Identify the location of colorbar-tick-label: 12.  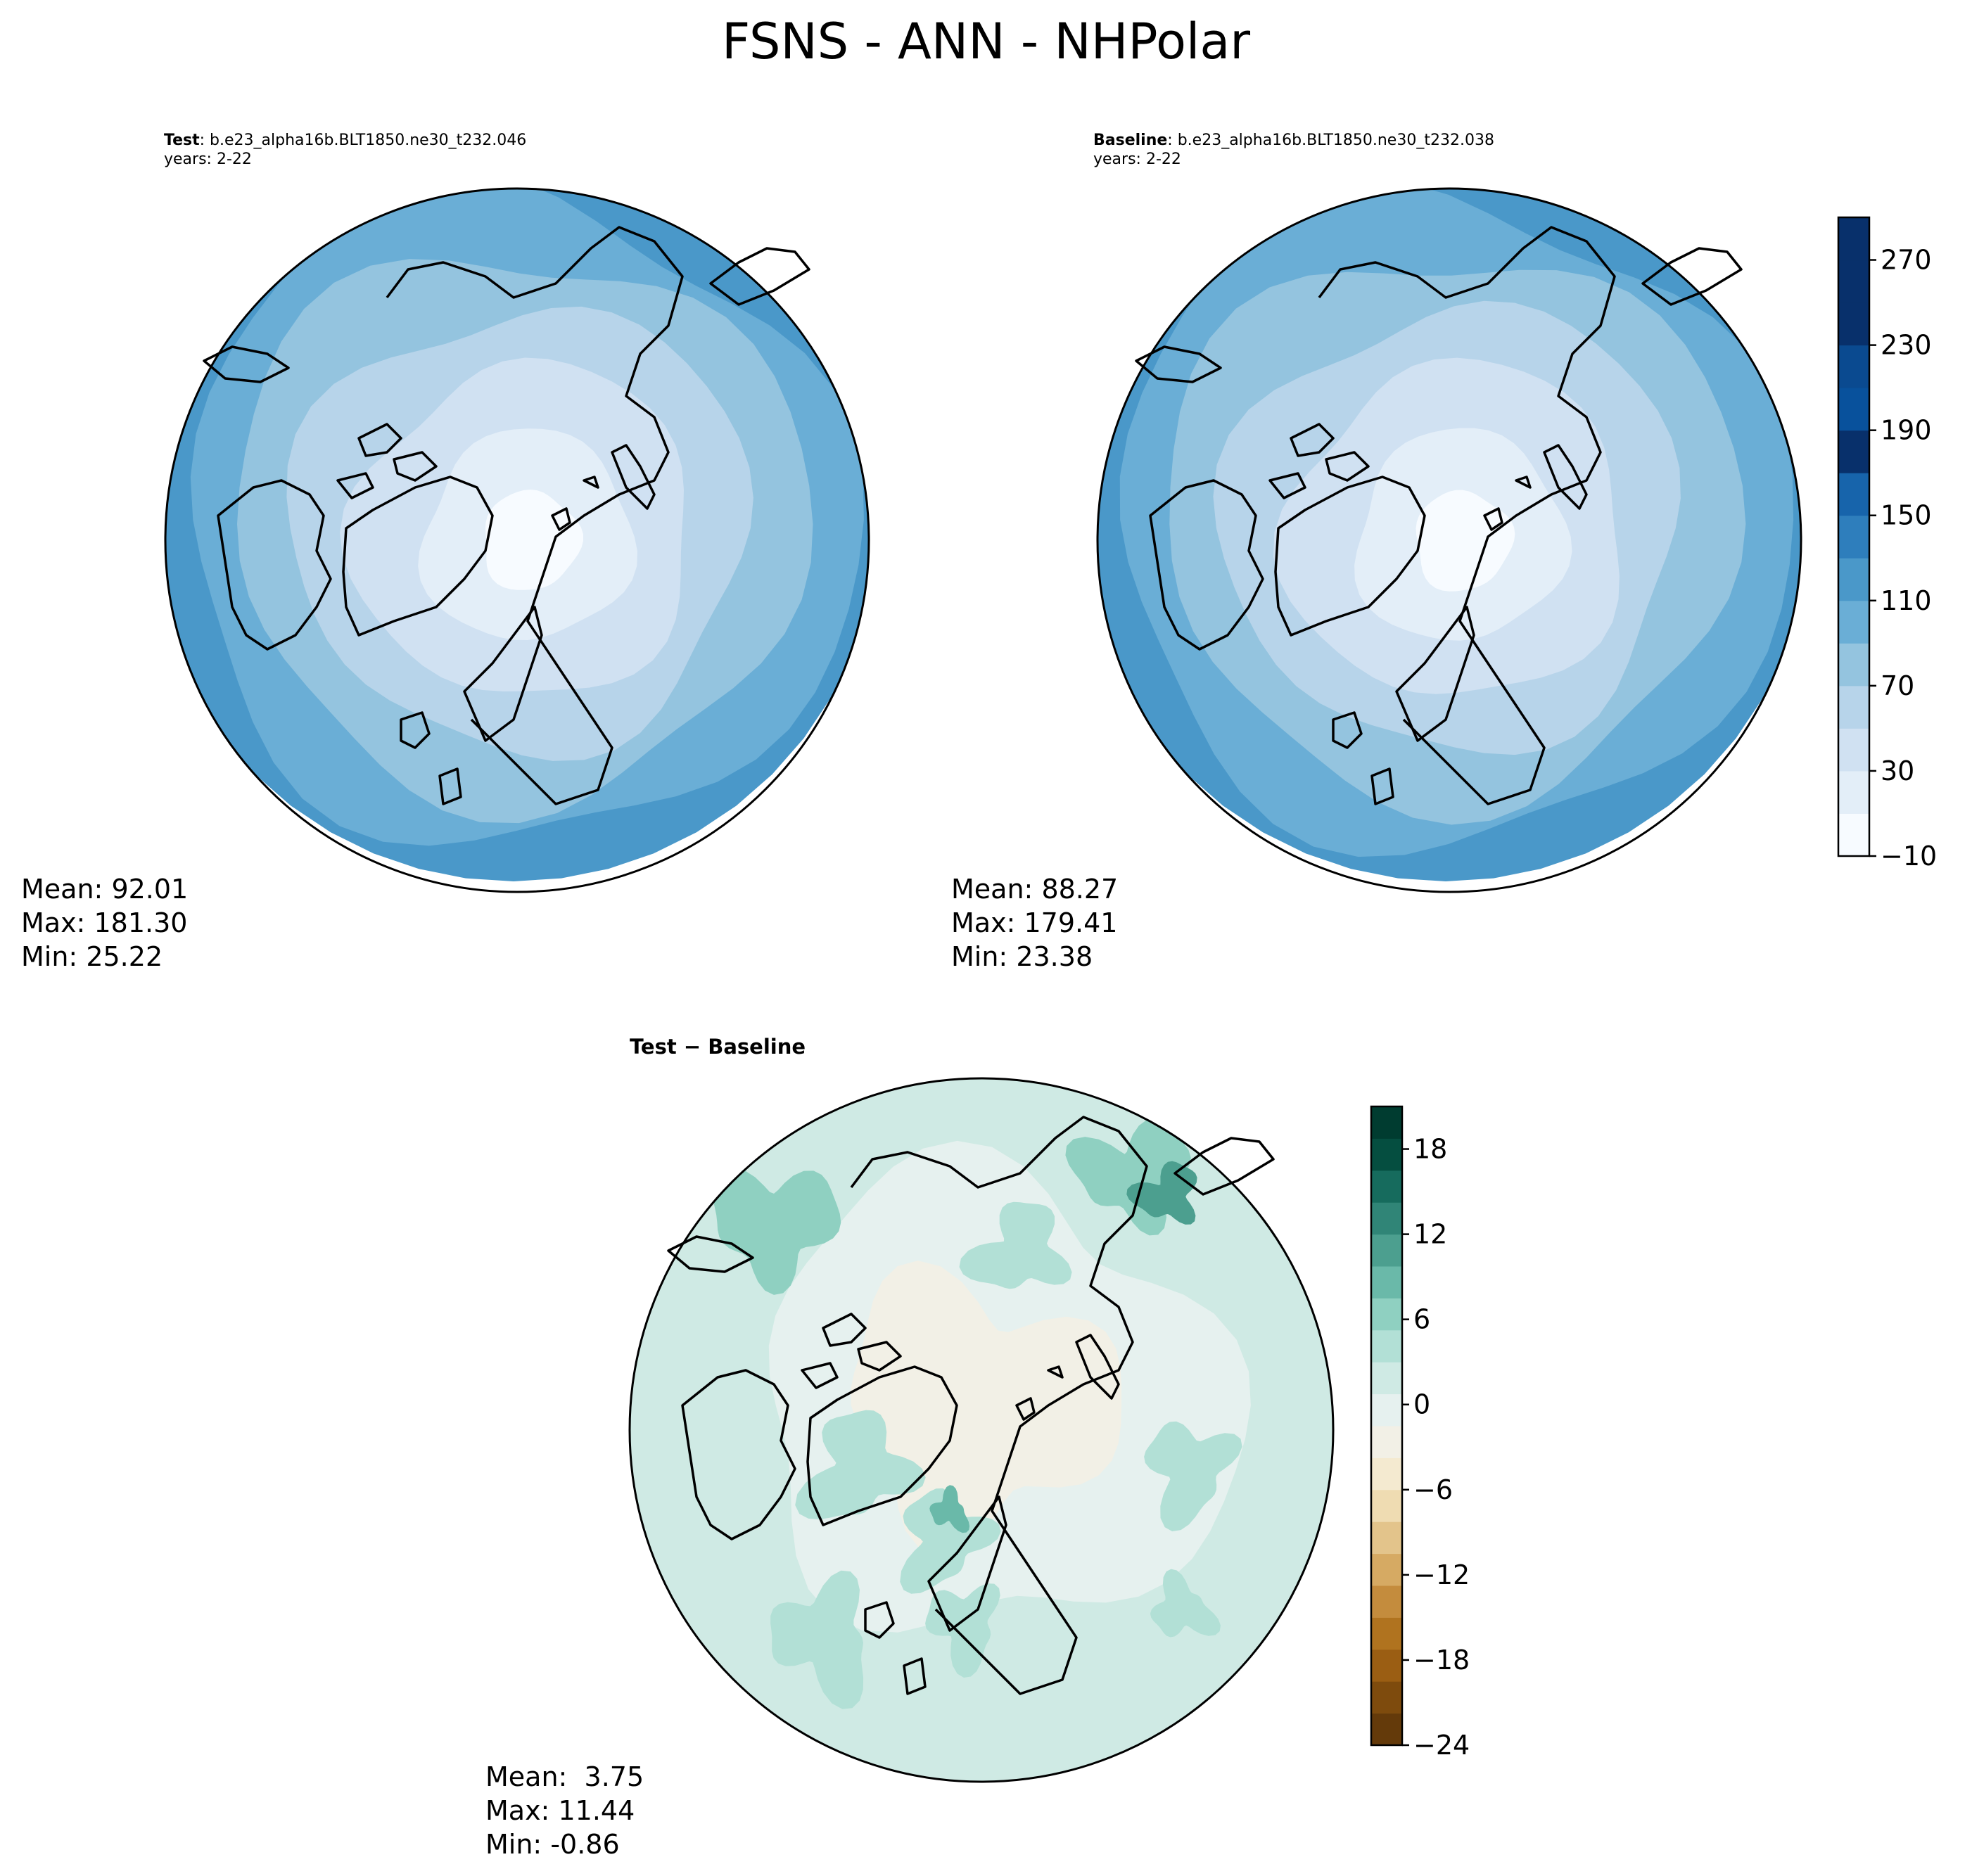
(1430, 1234).